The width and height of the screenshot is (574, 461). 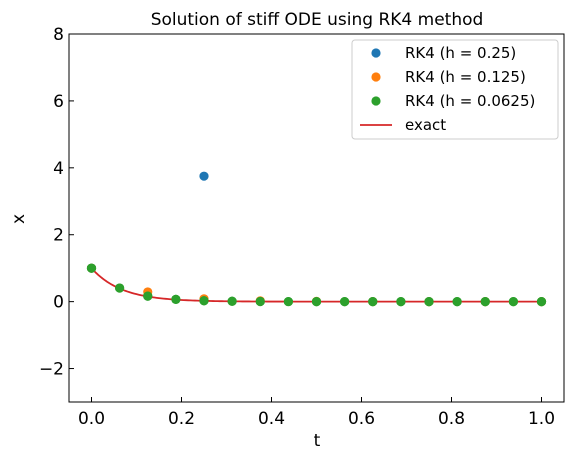 I want to click on x-axis-label: t, so click(x=317, y=441).